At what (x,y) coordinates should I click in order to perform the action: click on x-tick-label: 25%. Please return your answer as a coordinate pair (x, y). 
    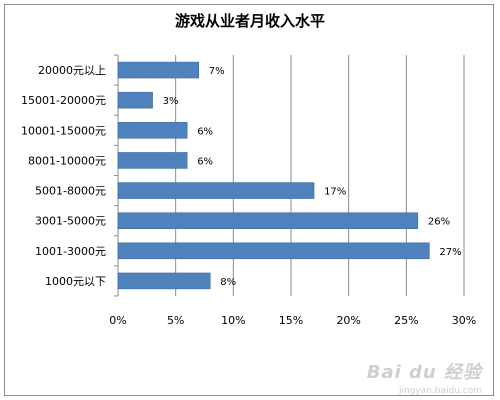
    Looking at the image, I should click on (406, 320).